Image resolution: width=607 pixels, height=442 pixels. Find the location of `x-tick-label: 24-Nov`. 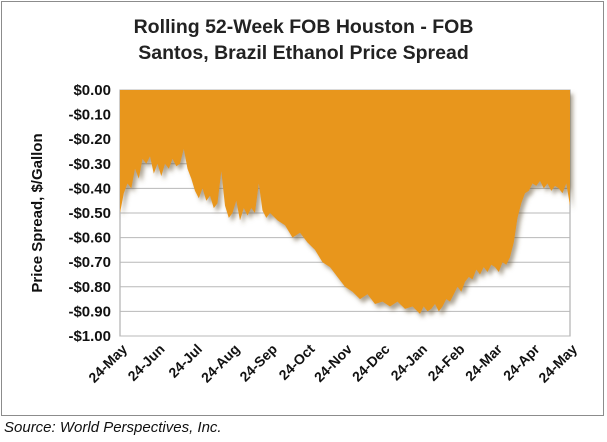

x-tick-label: 24-Nov is located at coordinates (333, 363).